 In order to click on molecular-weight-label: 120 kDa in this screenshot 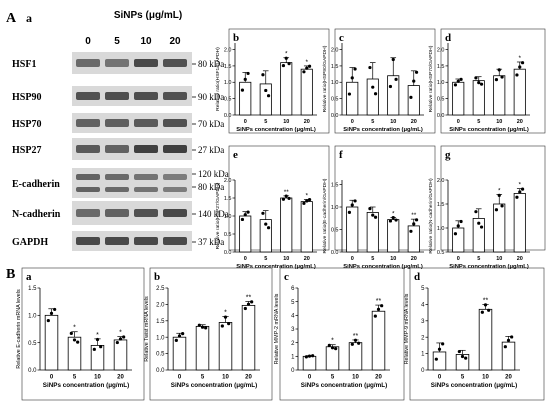, I will do `click(213, 174)`.